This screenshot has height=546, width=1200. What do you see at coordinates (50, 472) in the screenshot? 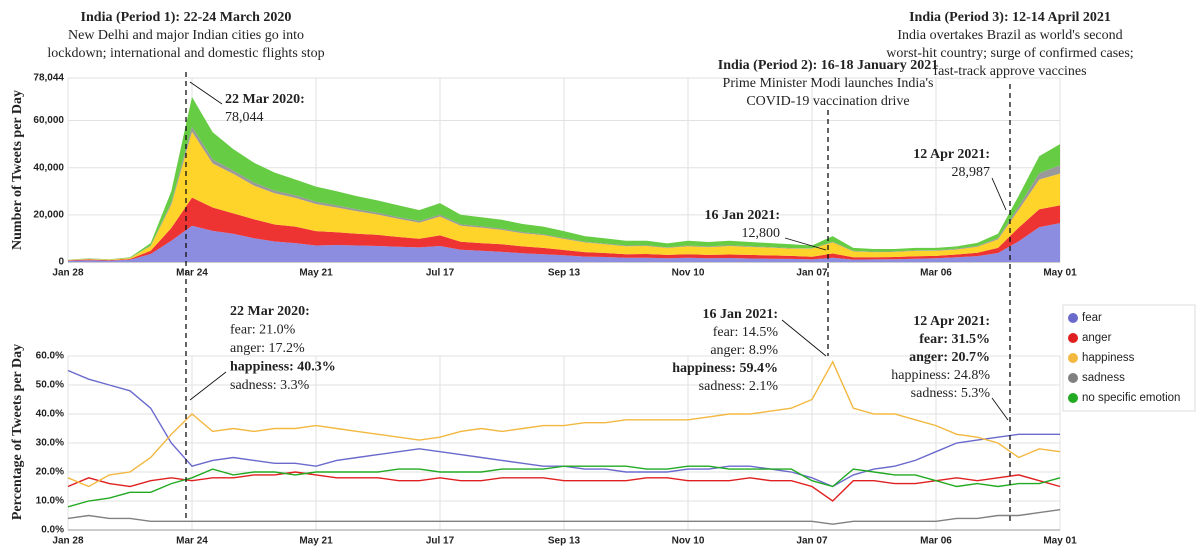
I see `y-tick-label: 20.0%` at bounding box center [50, 472].